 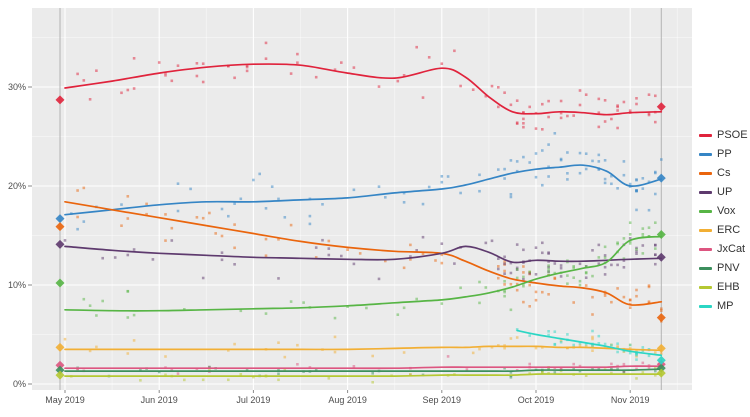 I want to click on result-apr-Vox, so click(x=60, y=283).